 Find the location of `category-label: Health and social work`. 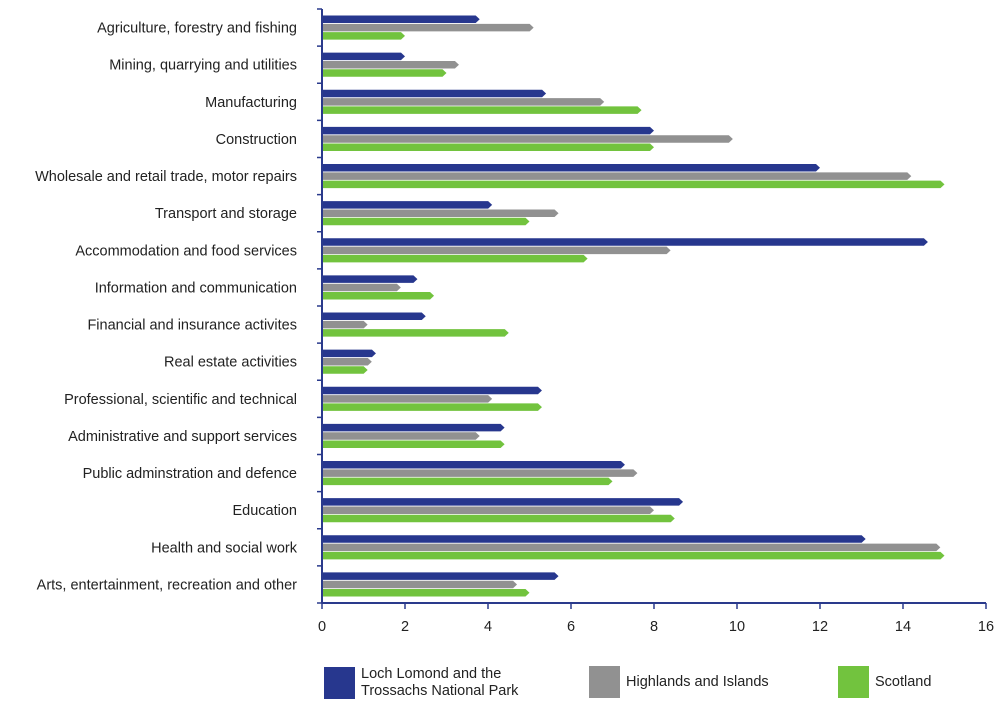

category-label: Health and social work is located at coordinates (224, 548).